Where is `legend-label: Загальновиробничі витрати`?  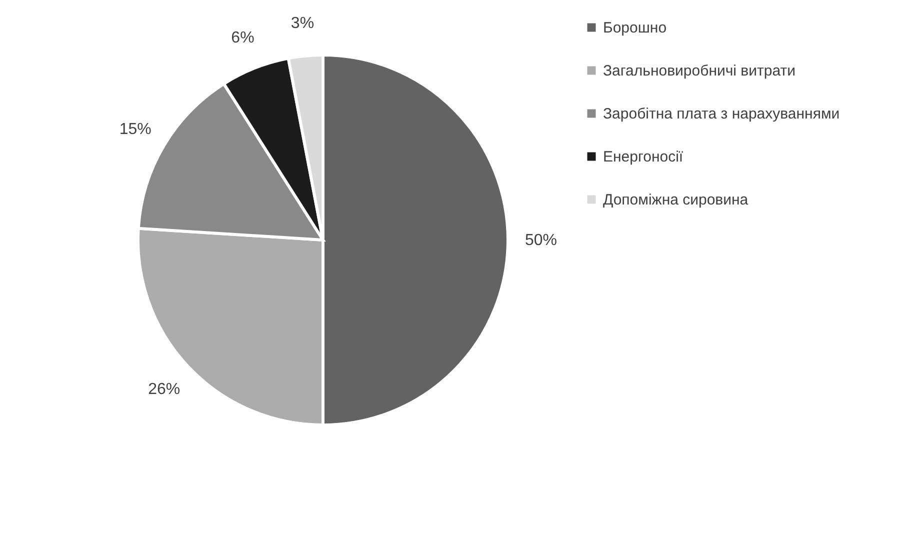 legend-label: Загальновиробничі витрати is located at coordinates (699, 71).